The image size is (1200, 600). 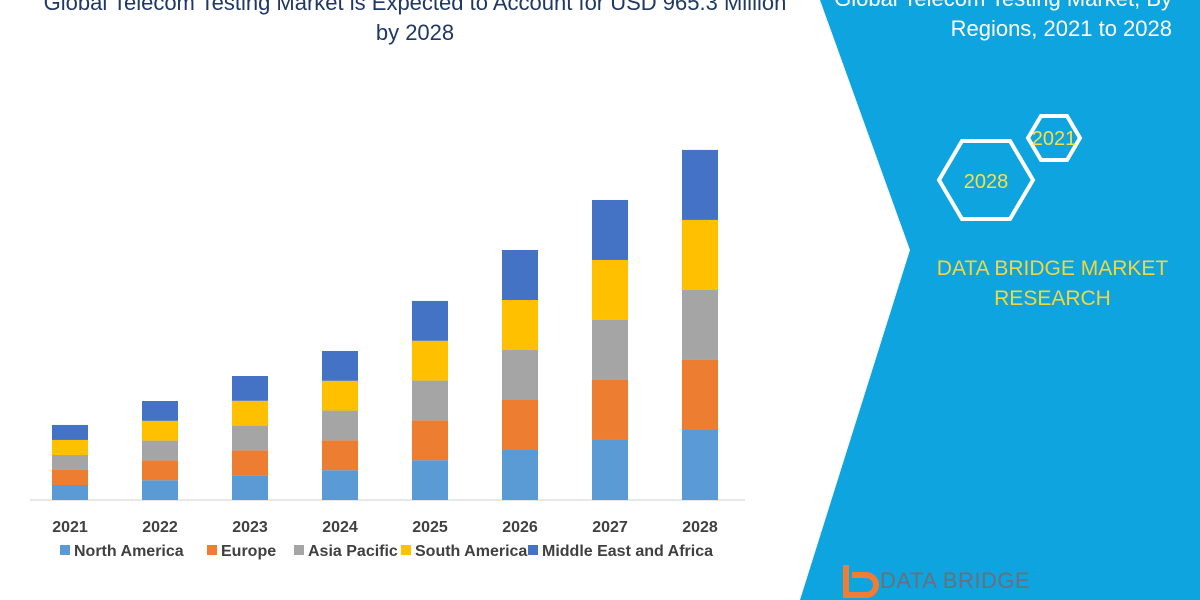 I want to click on bar-2023-europe, so click(x=250, y=463).